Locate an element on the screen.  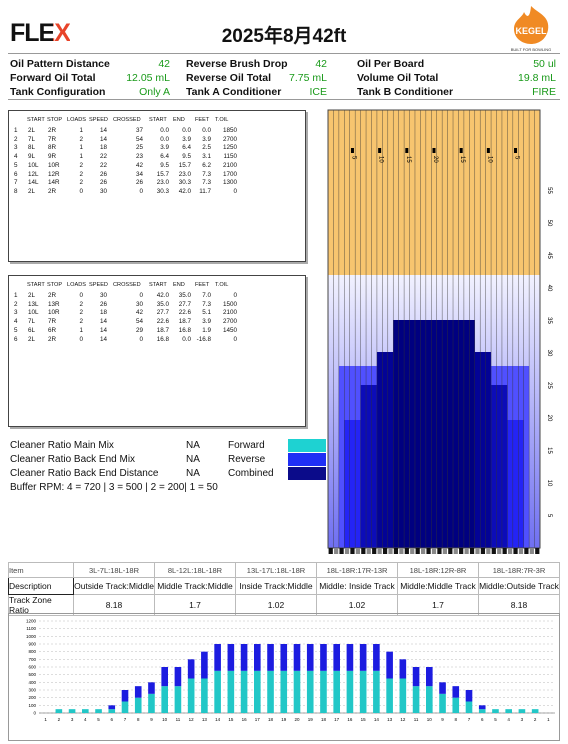
table-cell: 5.1 is located at coordinates (206, 313).